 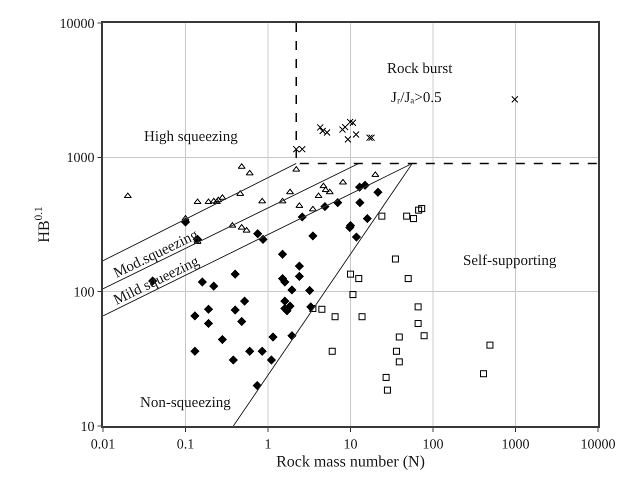 I want to click on annotation: High squeezing, so click(x=191, y=137).